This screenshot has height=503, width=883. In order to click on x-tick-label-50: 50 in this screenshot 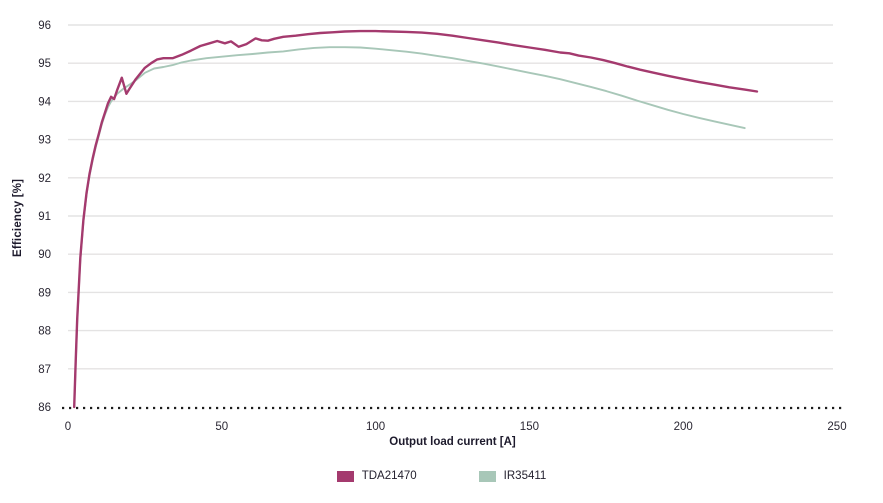, I will do `click(221, 427)`.